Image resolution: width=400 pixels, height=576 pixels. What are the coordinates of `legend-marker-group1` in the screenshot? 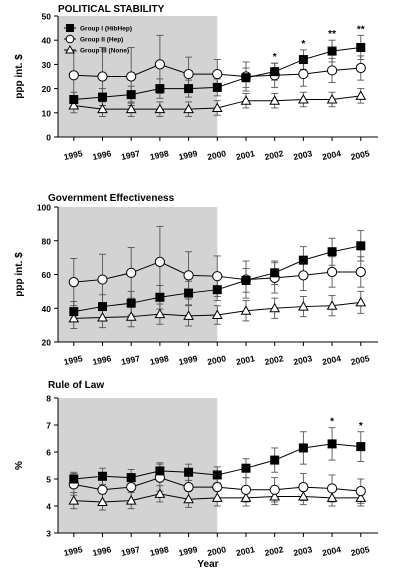 It's located at (70, 28).